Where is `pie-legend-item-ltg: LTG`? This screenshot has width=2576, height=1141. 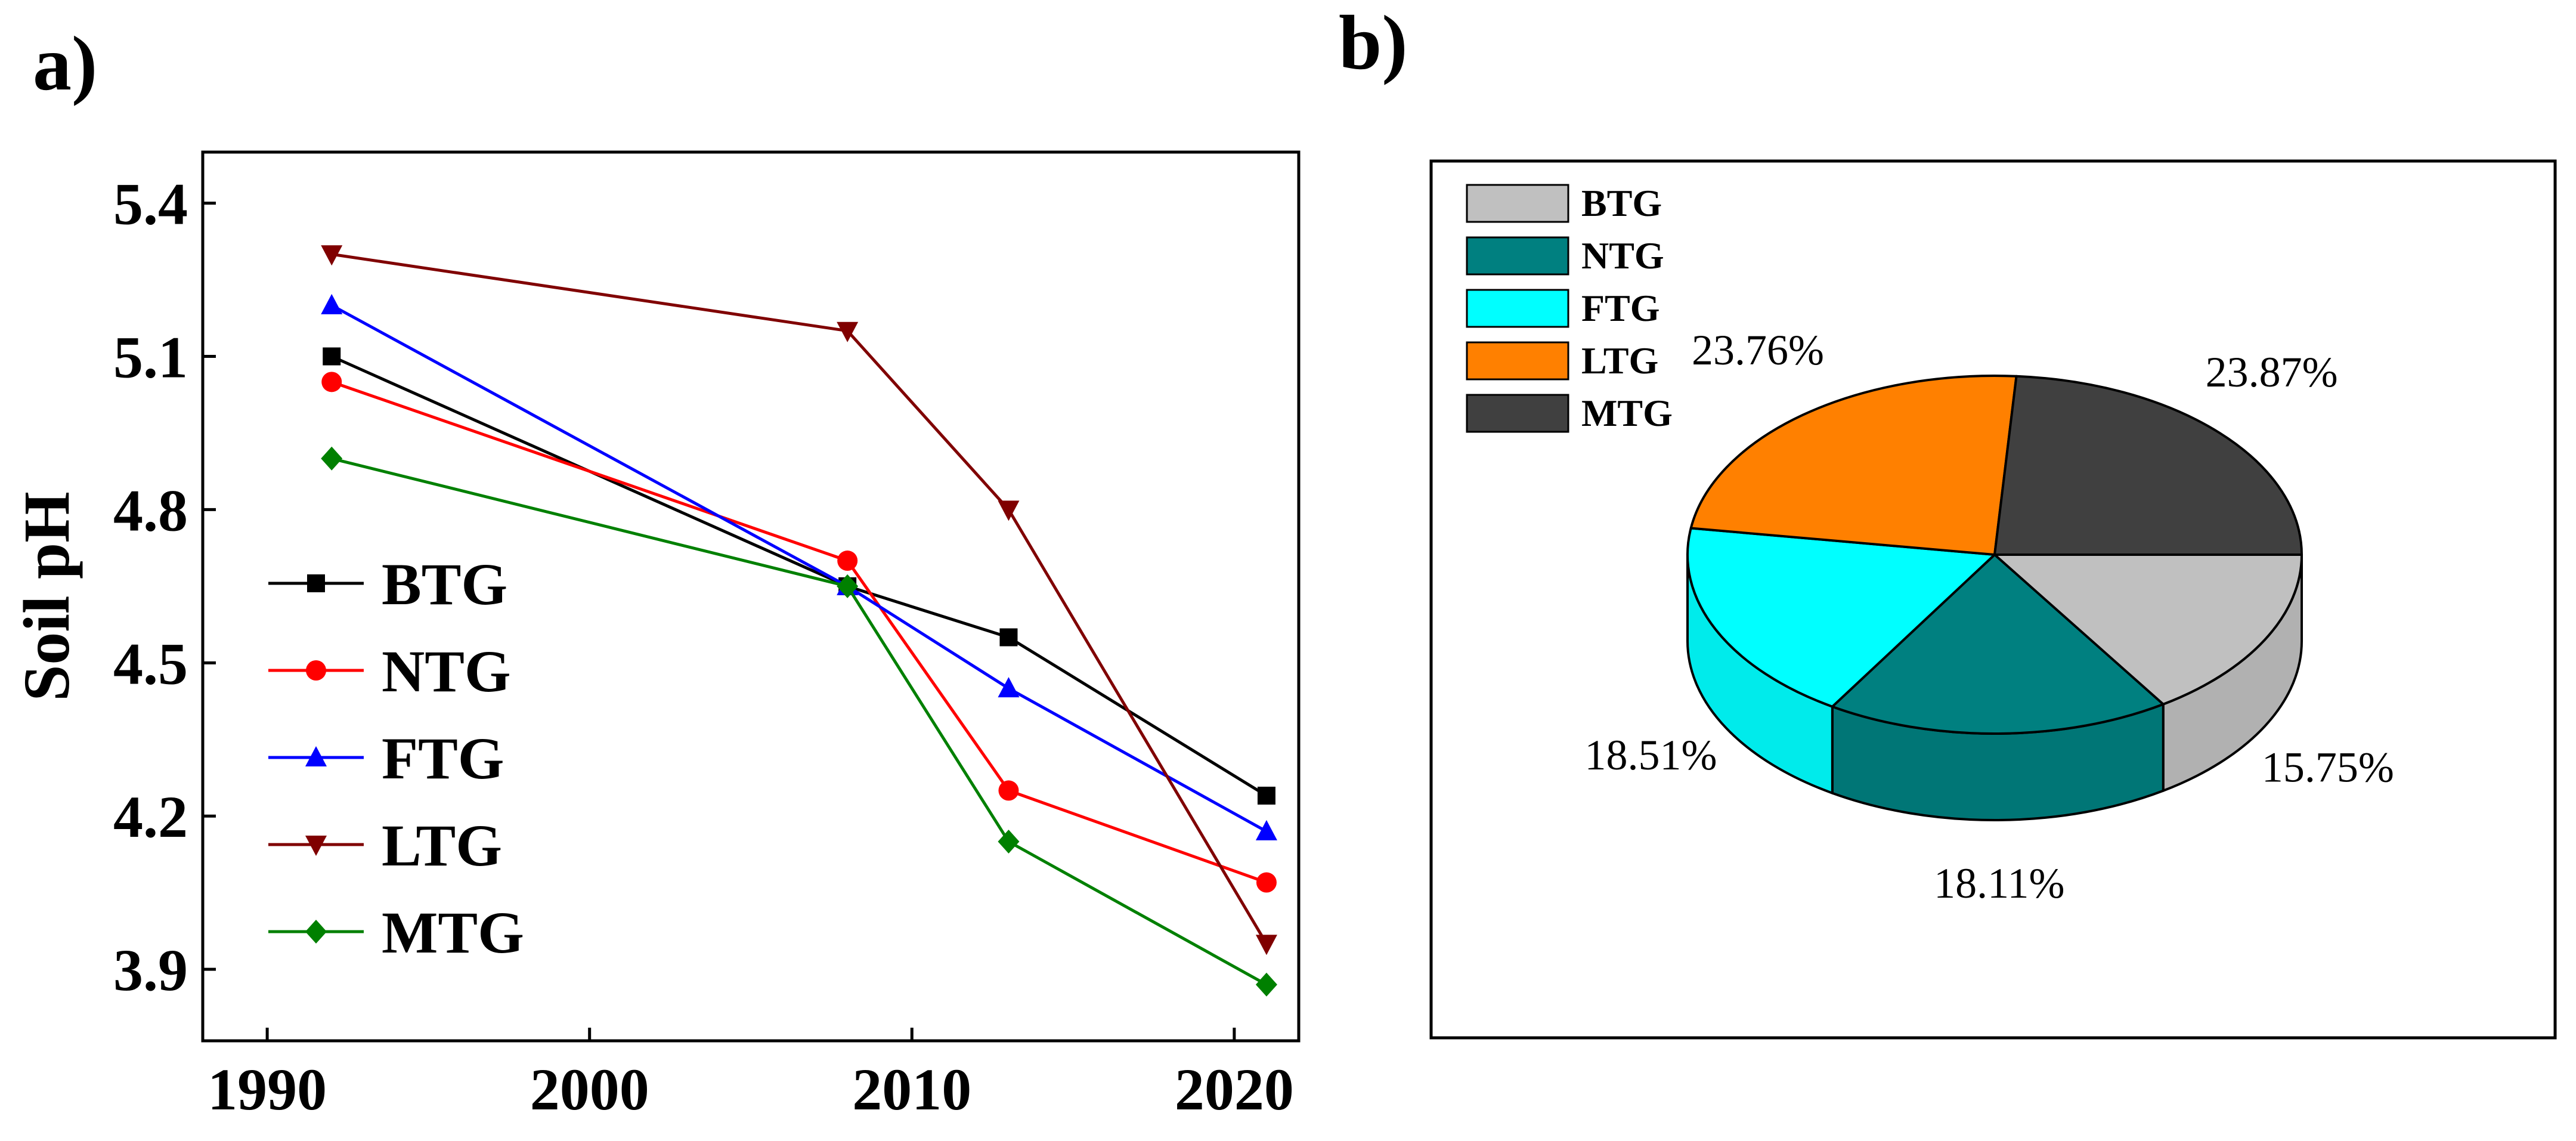 pie-legend-item-ltg: LTG is located at coordinates (1562, 360).